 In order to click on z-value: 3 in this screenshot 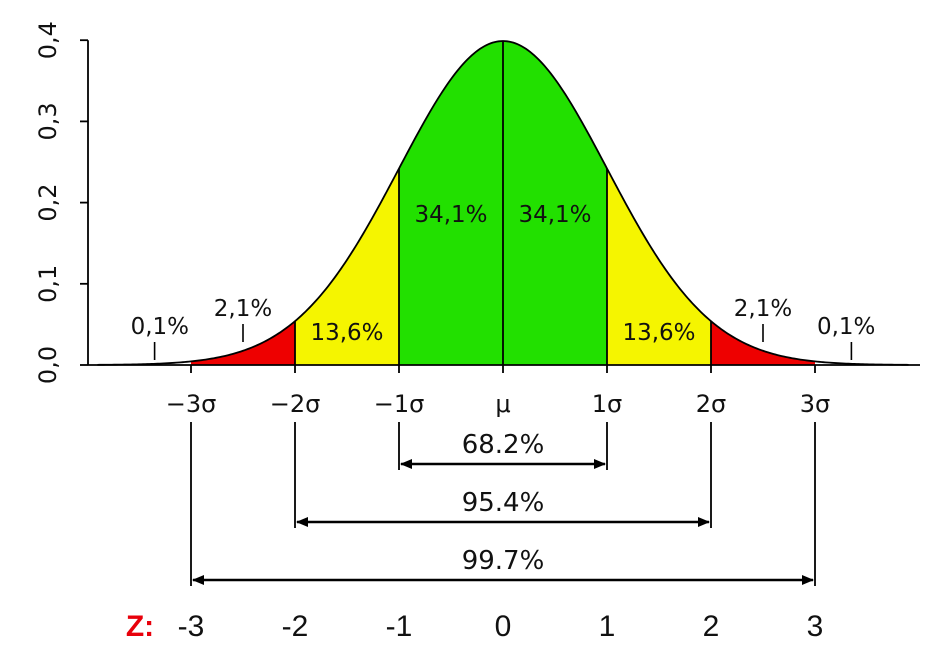, I will do `click(815, 626)`.